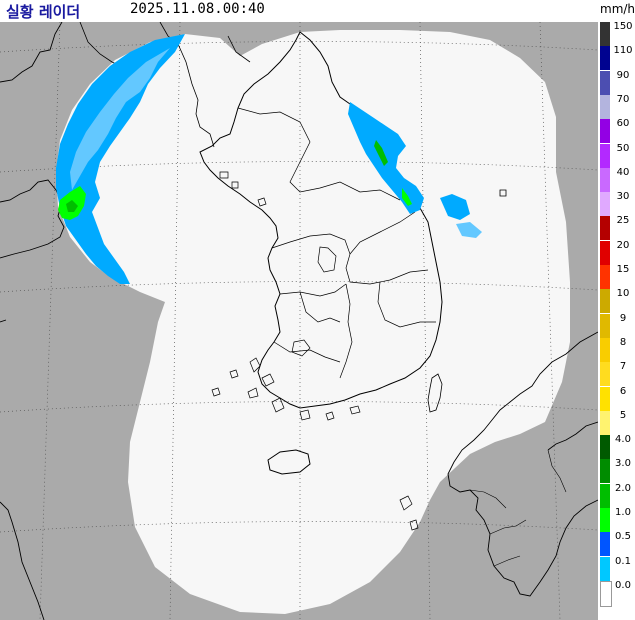  I want to click on legend-item: 60, so click(617, 131).